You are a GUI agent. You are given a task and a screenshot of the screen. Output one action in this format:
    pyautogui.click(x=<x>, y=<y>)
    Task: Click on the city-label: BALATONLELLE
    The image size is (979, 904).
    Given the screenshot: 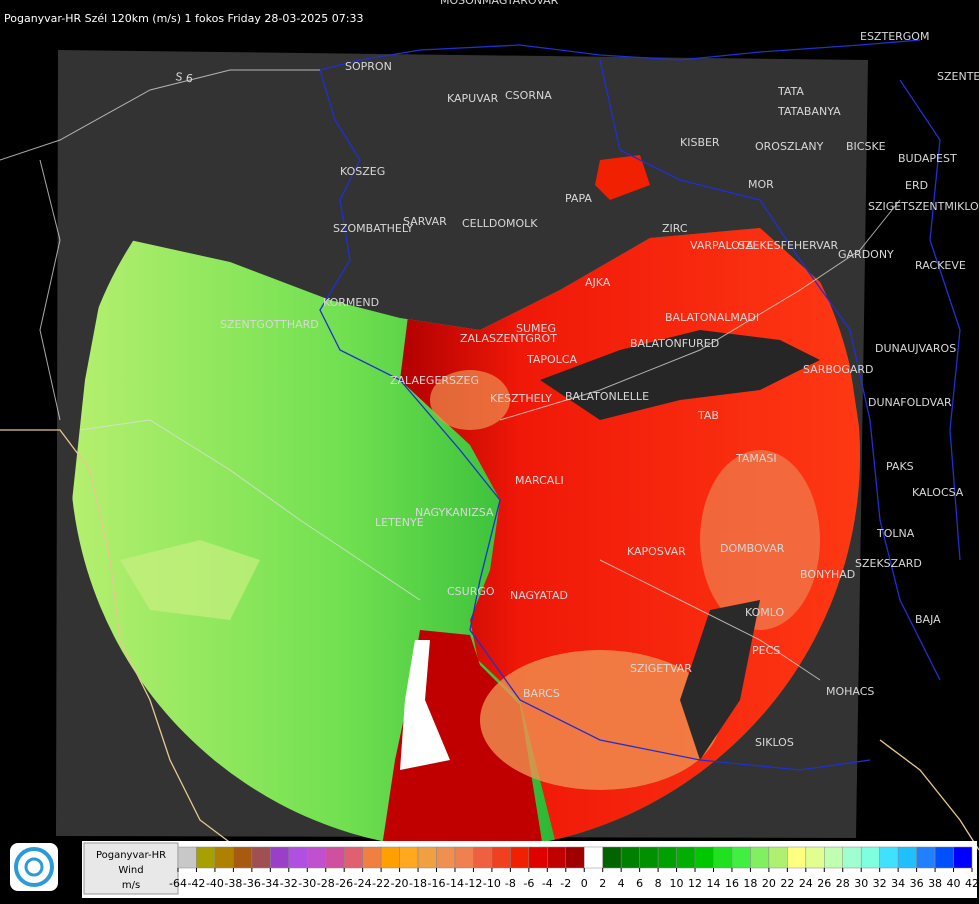 What is the action you would take?
    pyautogui.click(x=607, y=396)
    